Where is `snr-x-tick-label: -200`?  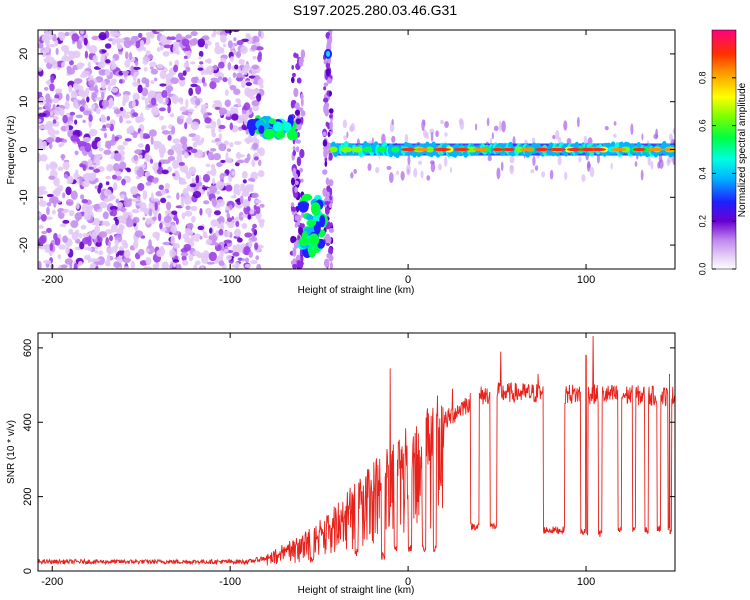 snr-x-tick-label: -200 is located at coordinates (52, 582).